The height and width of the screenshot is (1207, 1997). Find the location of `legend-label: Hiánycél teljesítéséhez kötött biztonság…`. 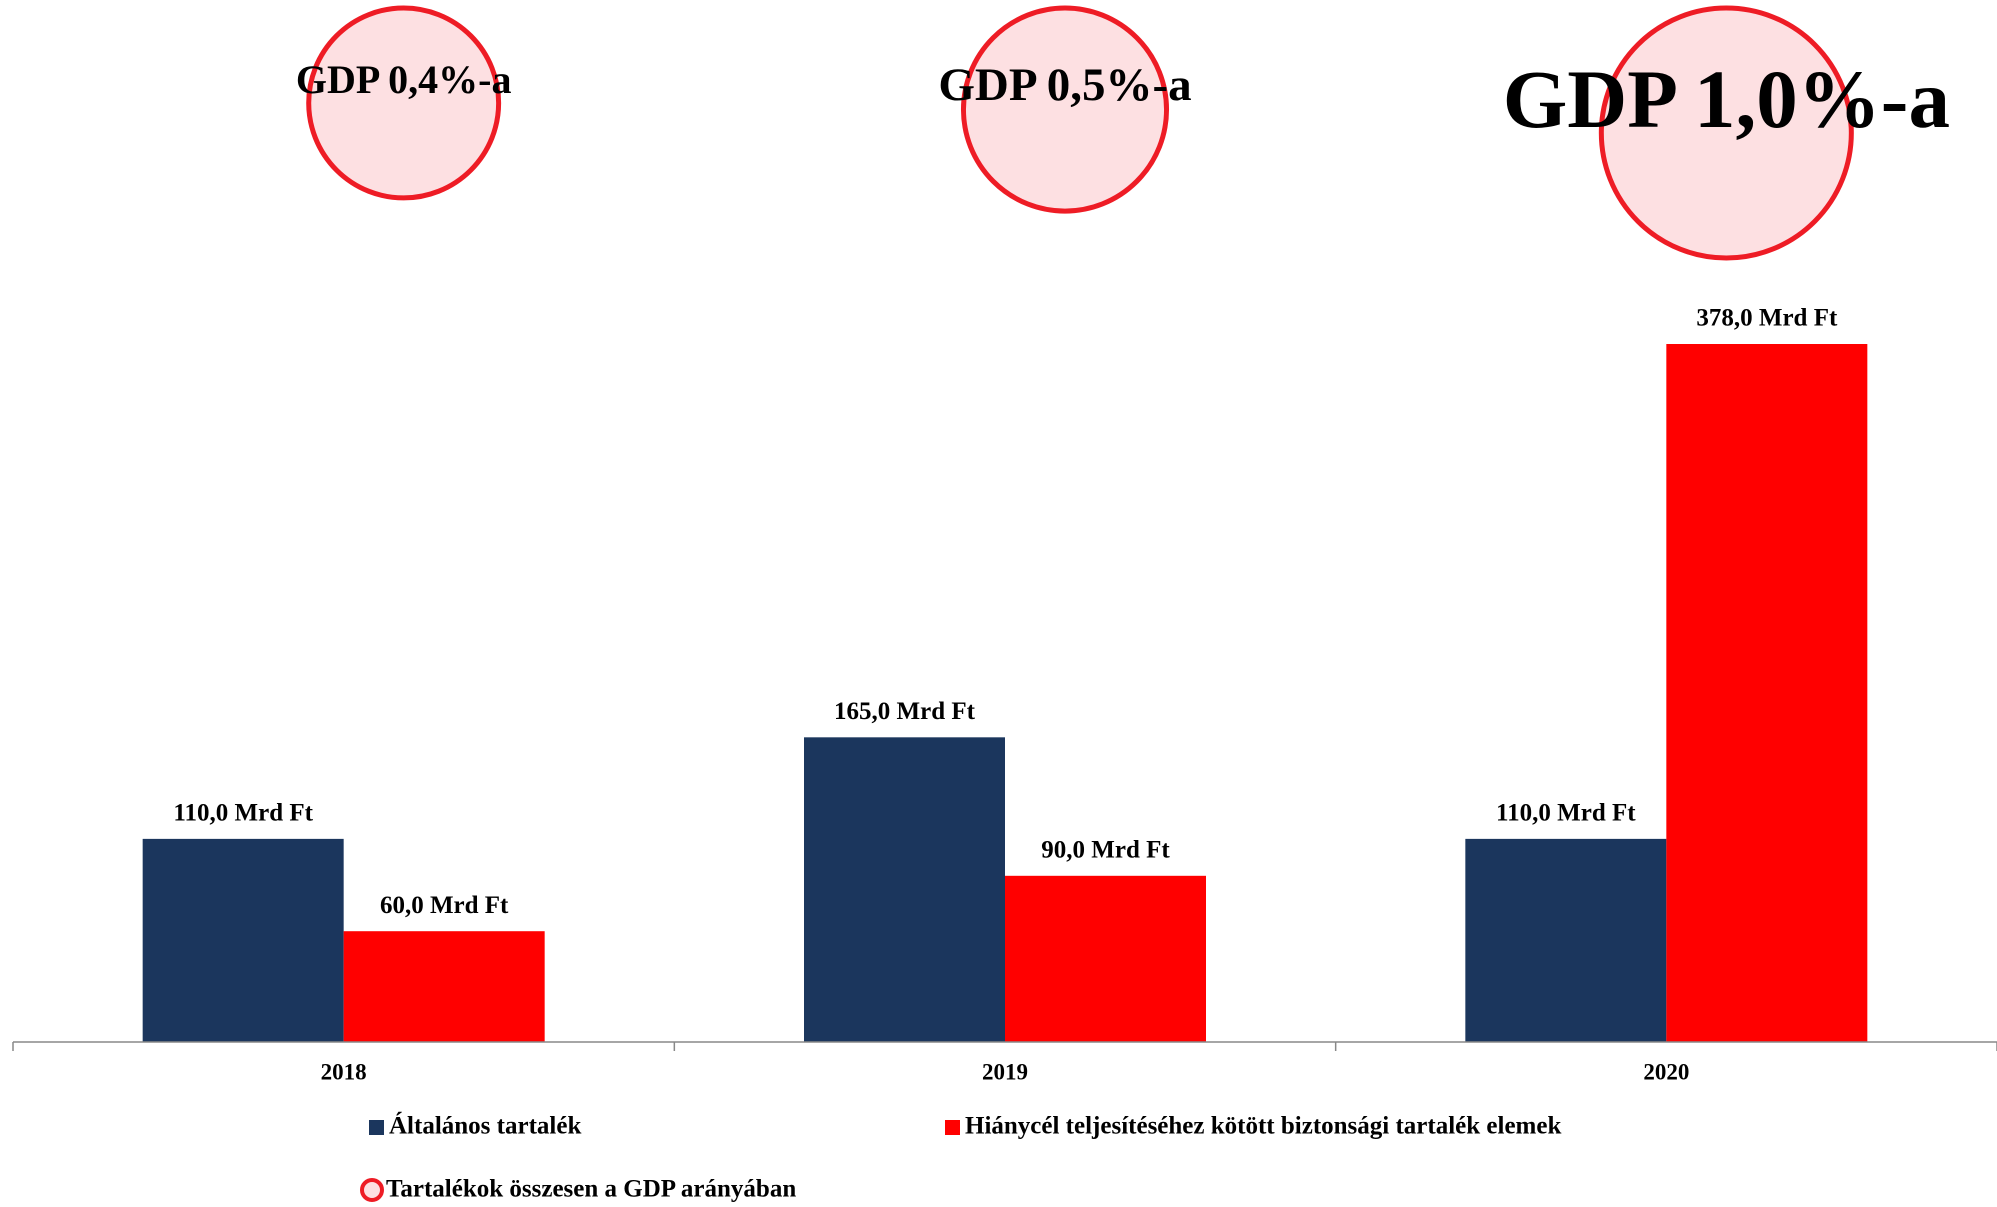

legend-label: Hiánycél teljesítéséhez kötött biztonság… is located at coordinates (1263, 1126).